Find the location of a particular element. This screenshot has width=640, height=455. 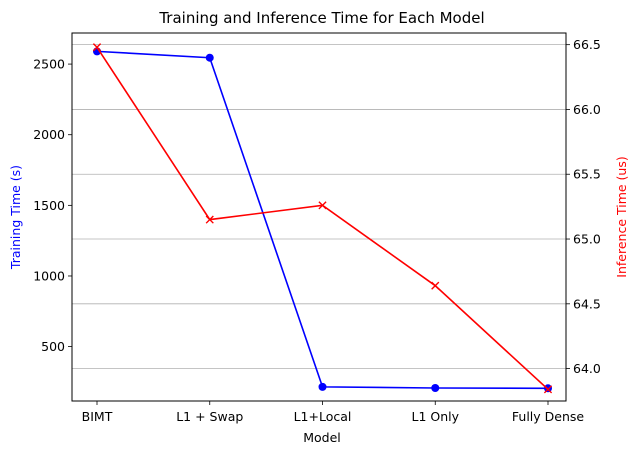

left-tick-label-0: 500 is located at coordinates (53, 346).